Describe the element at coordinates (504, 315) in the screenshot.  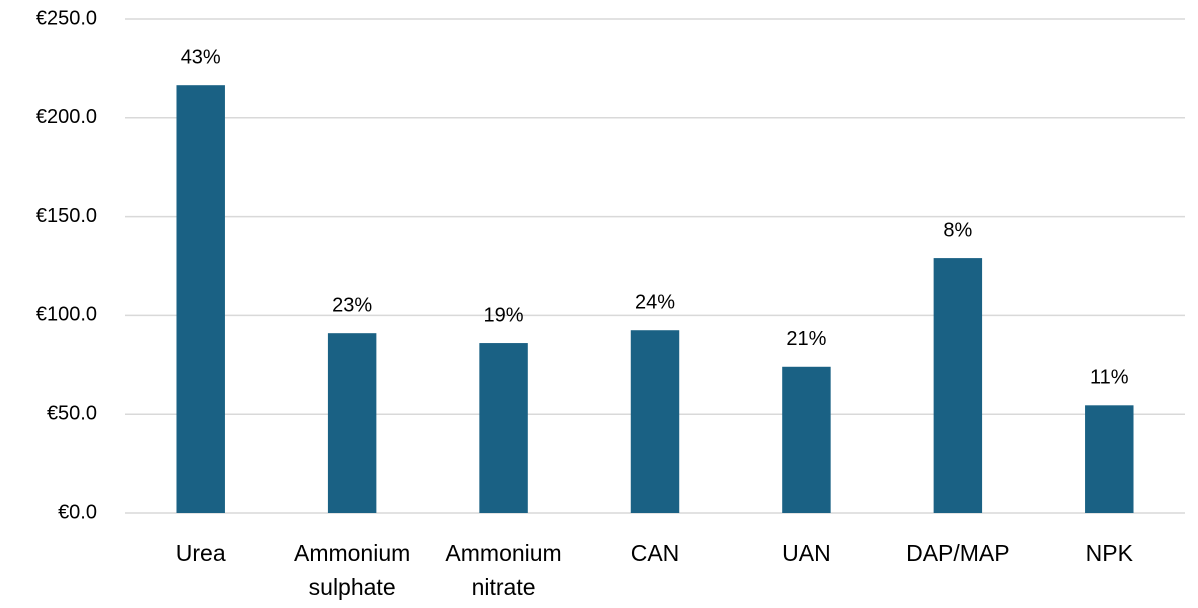
I see `data-label: 19%` at that location.